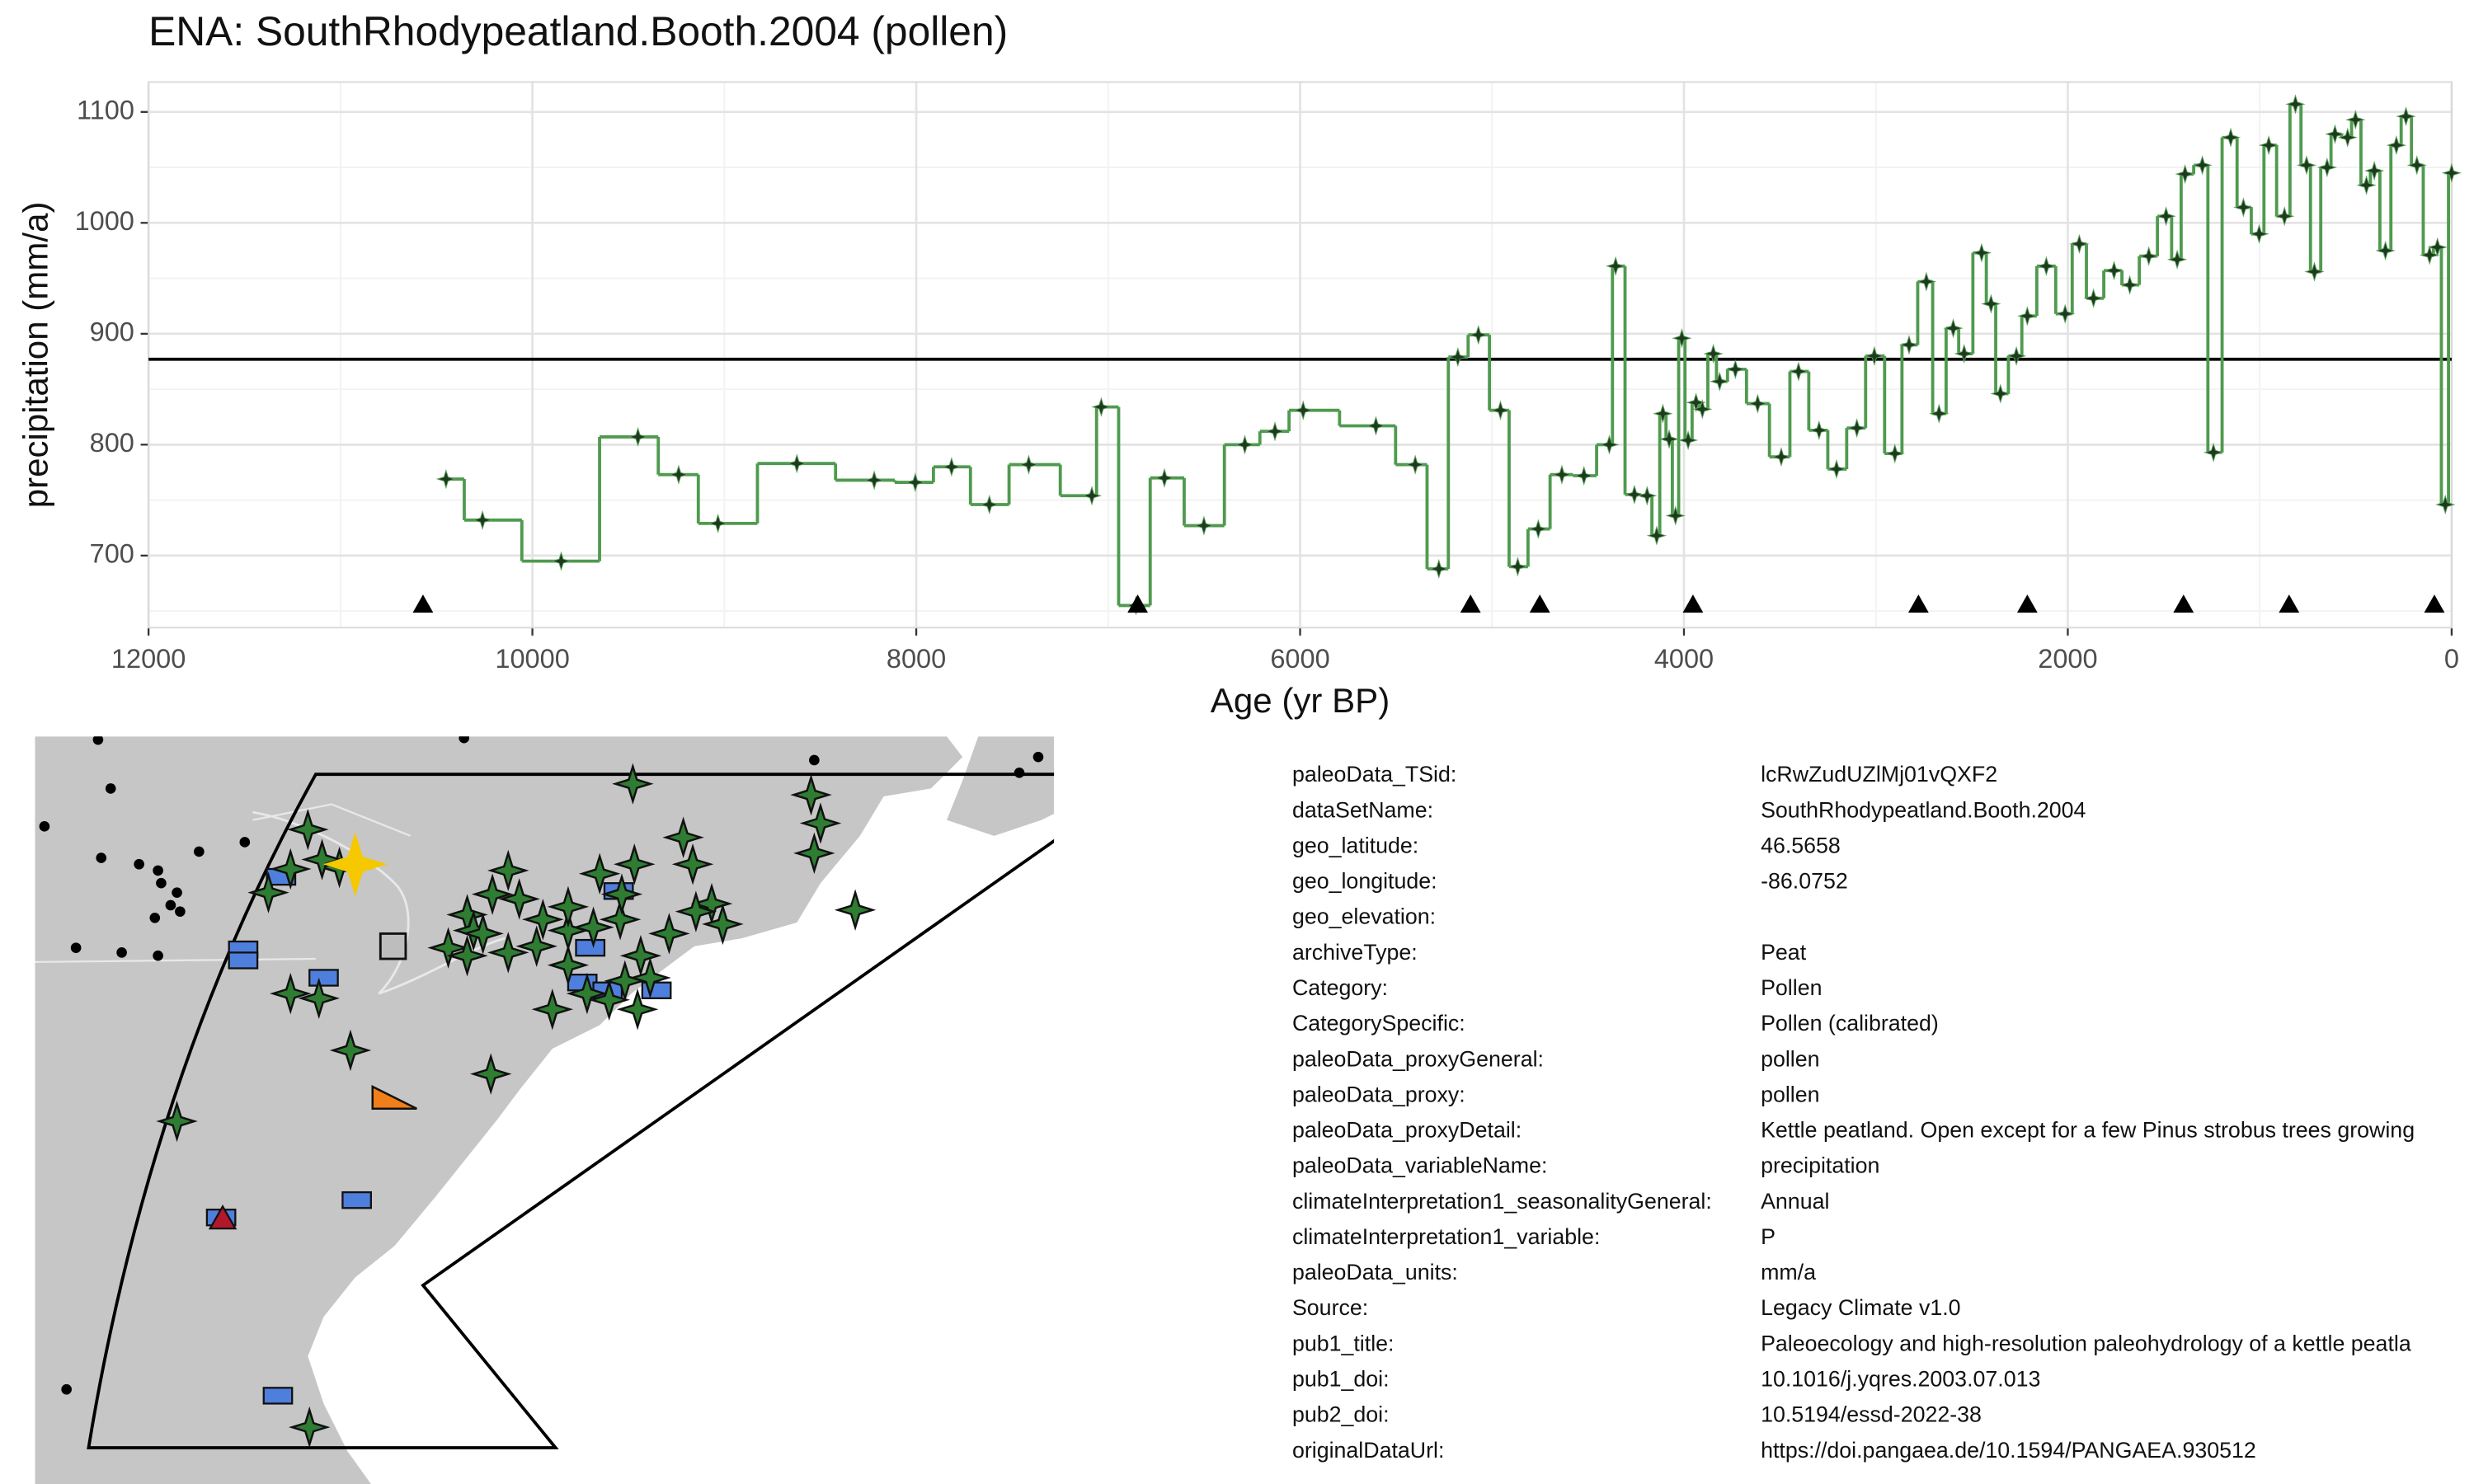 The height and width of the screenshot is (1484, 2474). What do you see at coordinates (1364, 916) in the screenshot?
I see `metadata-key: geo_elevation:` at bounding box center [1364, 916].